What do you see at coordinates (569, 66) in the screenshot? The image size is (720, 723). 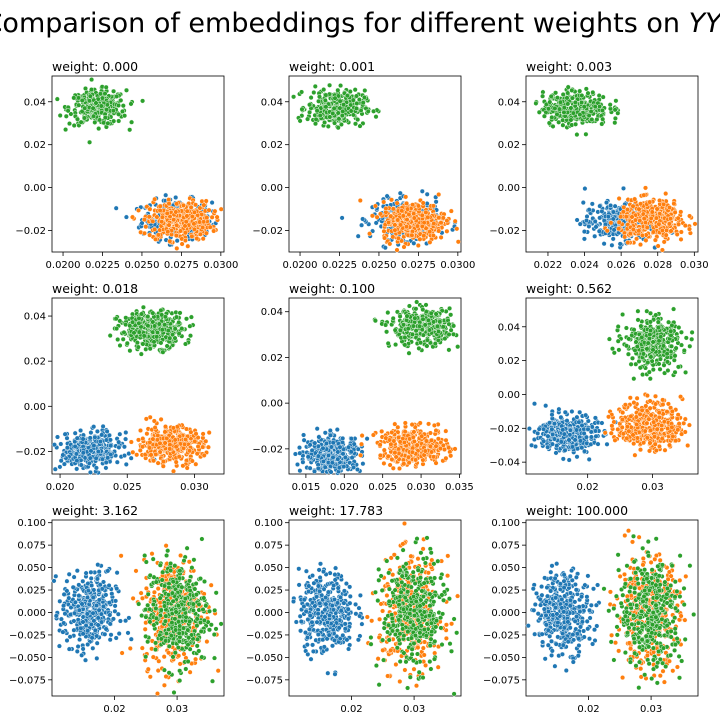 I see `subplot-title: weight: 0.003` at bounding box center [569, 66].